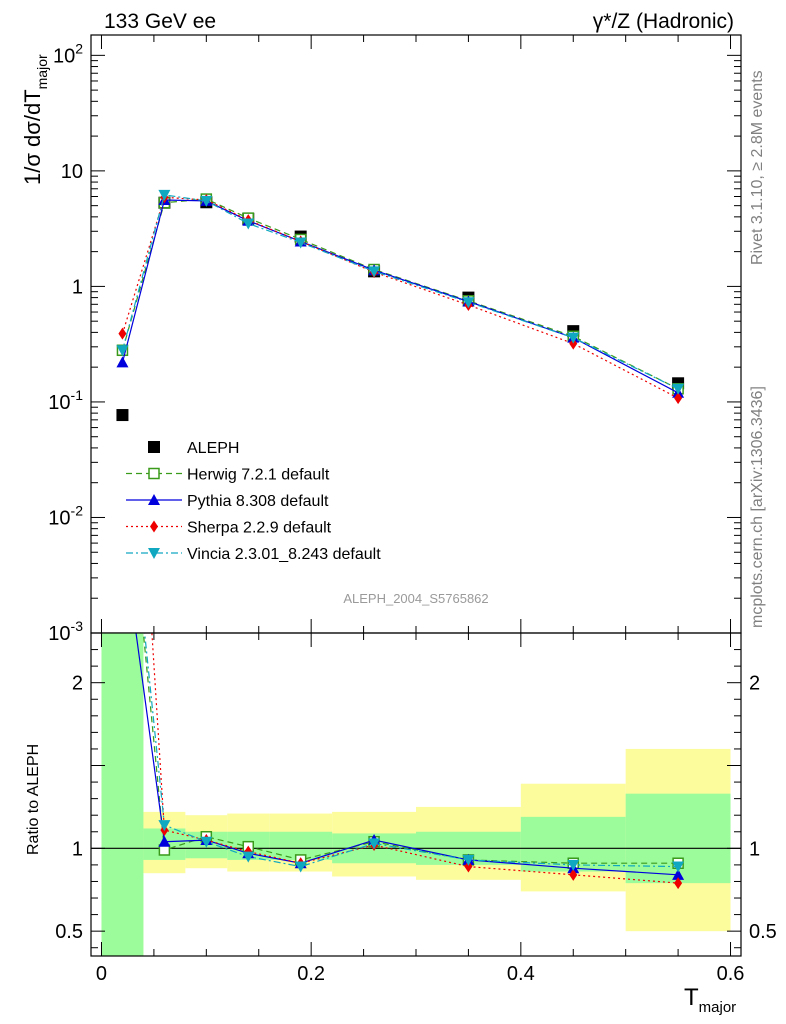  I want to click on legend-item: Herwig 7.2.1 default, so click(228, 475).